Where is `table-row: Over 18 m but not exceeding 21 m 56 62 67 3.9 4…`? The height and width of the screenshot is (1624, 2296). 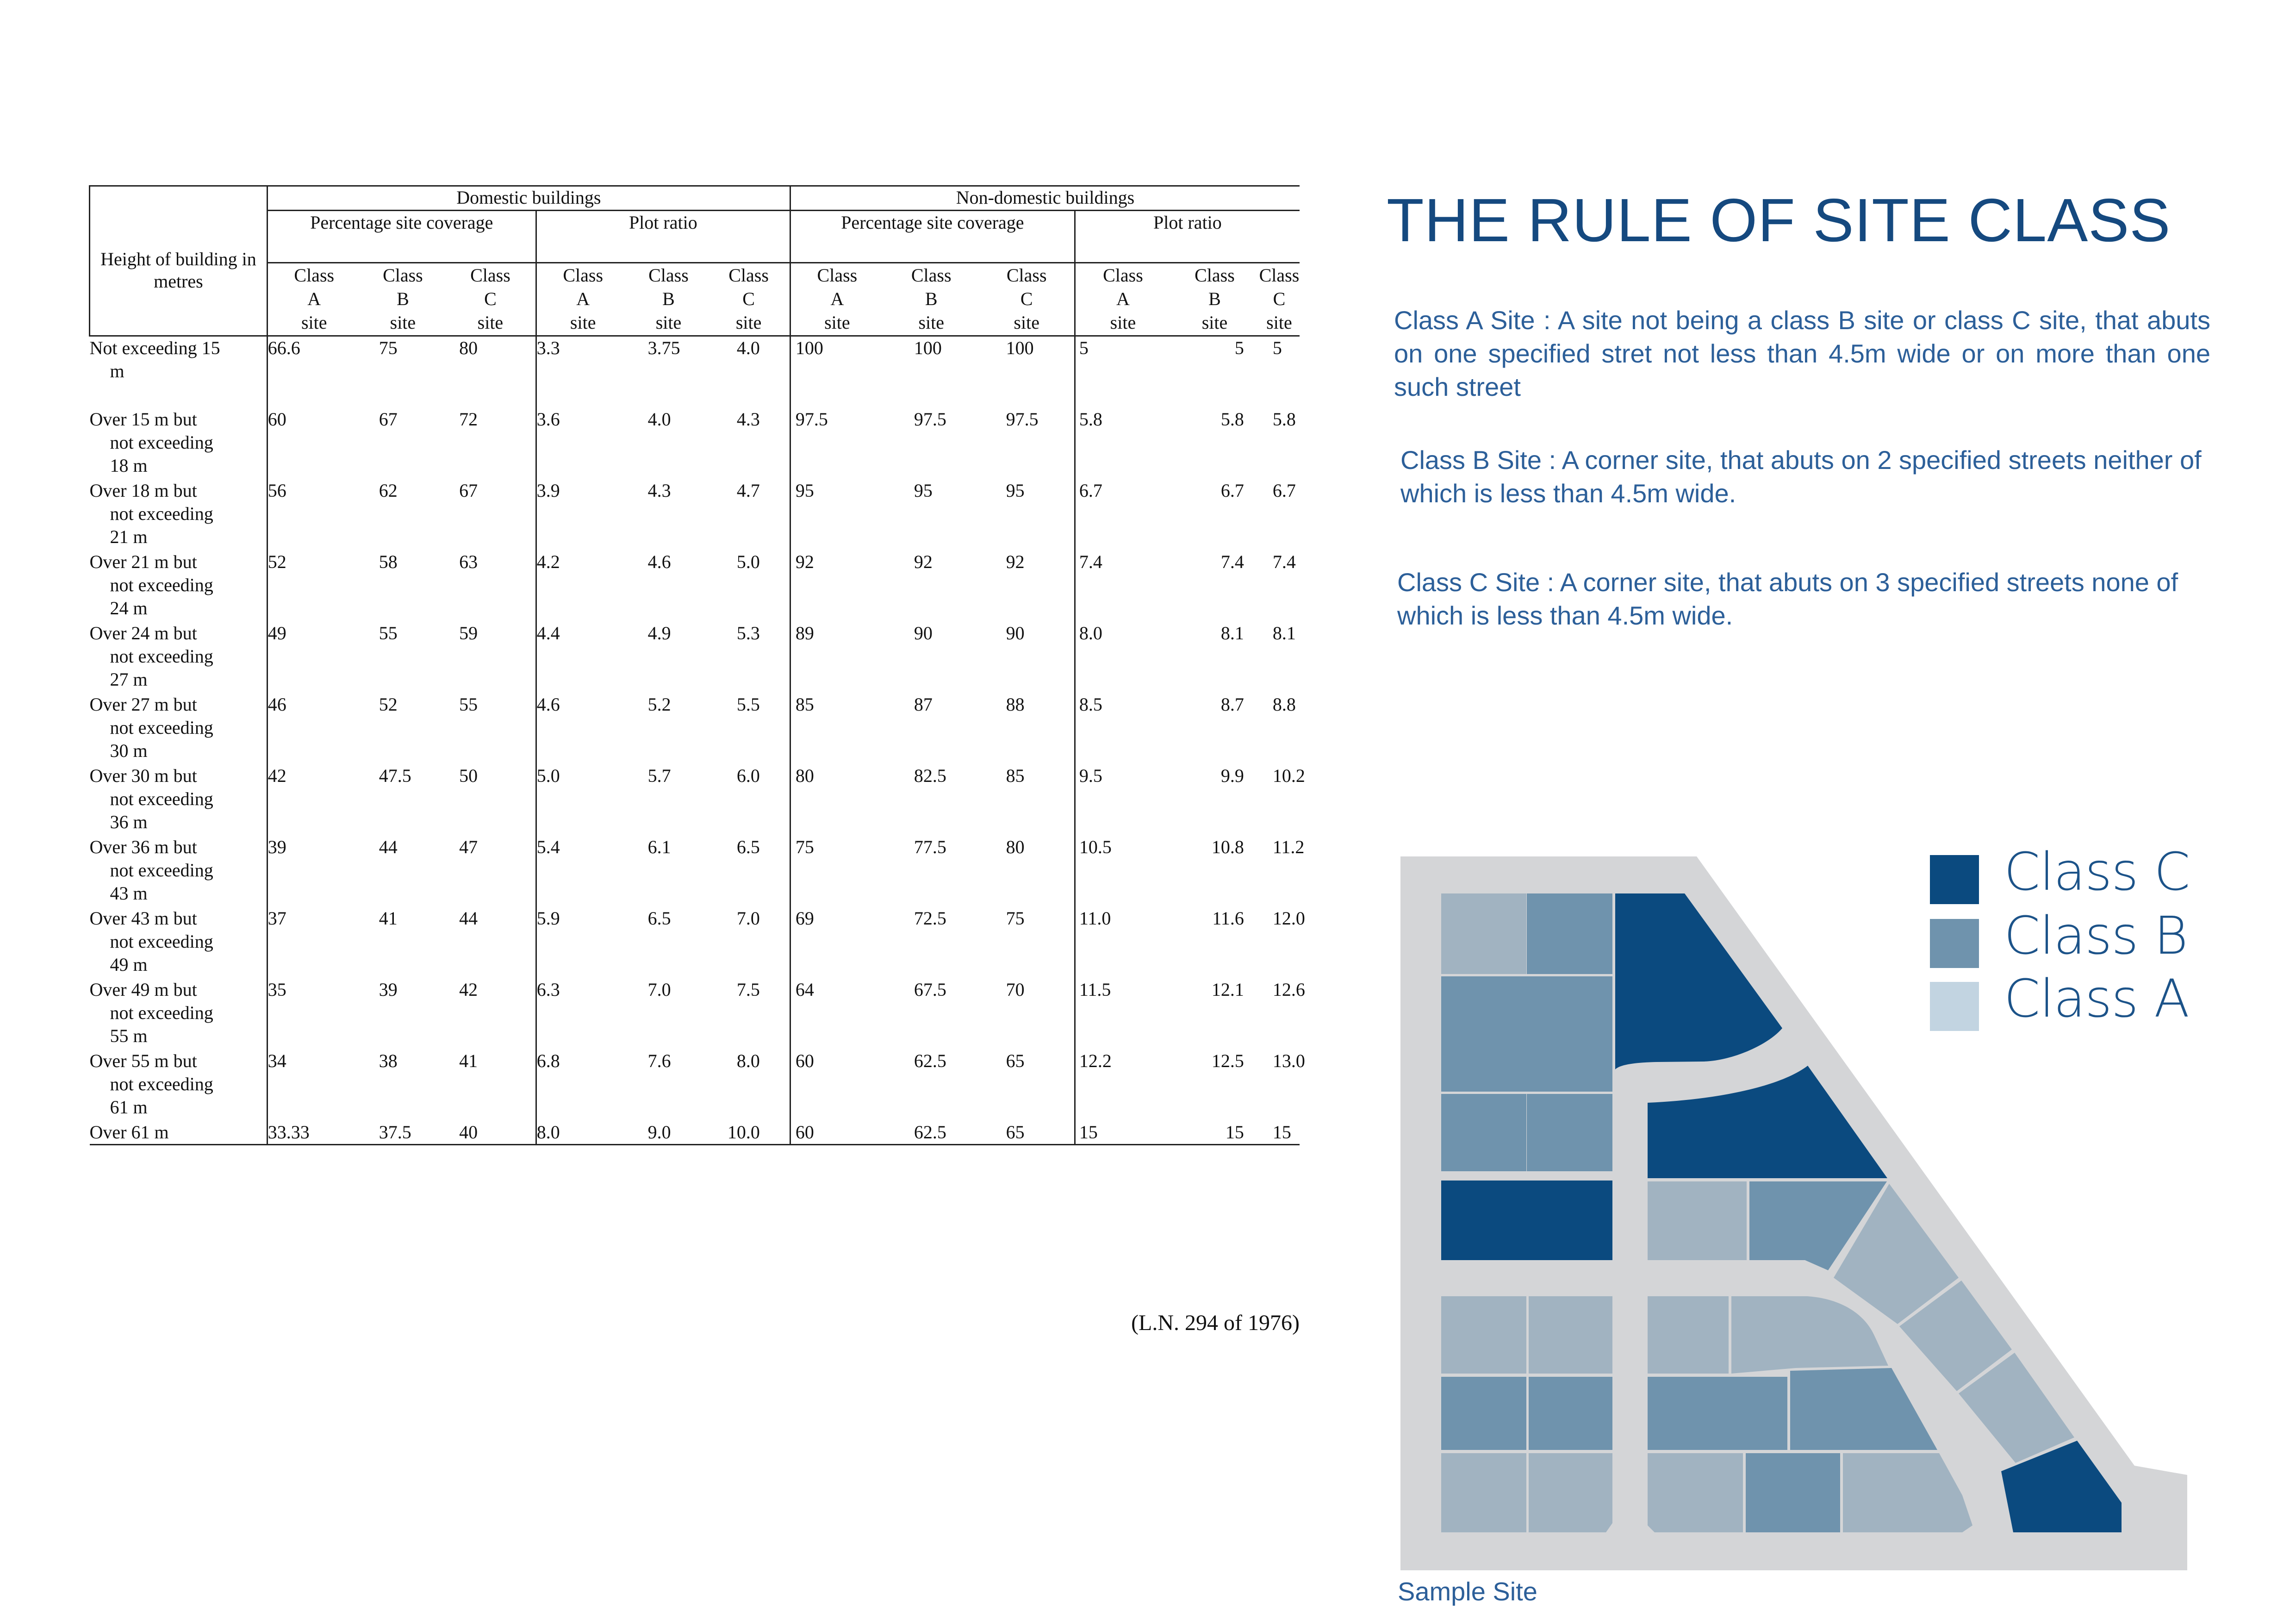 table-row: Over 18 m but not exceeding 21 m 56 62 67 3.9 4… is located at coordinates (694, 514).